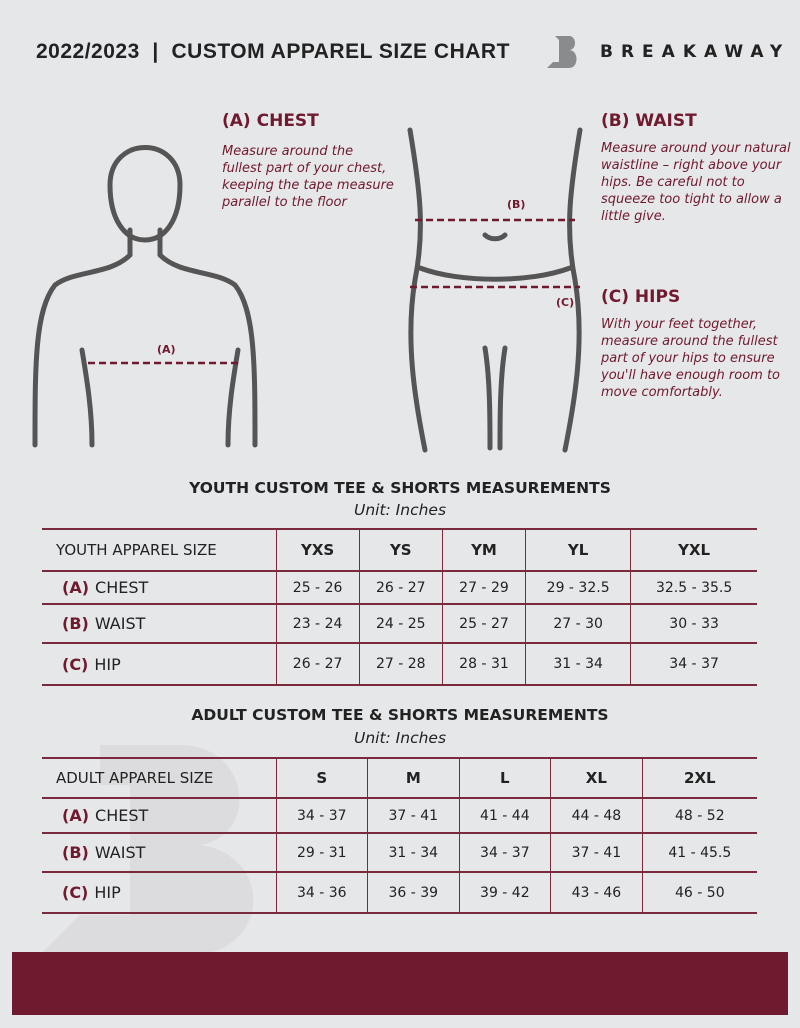 The image size is (800, 1028). I want to click on size-column: YS, so click(400, 550).